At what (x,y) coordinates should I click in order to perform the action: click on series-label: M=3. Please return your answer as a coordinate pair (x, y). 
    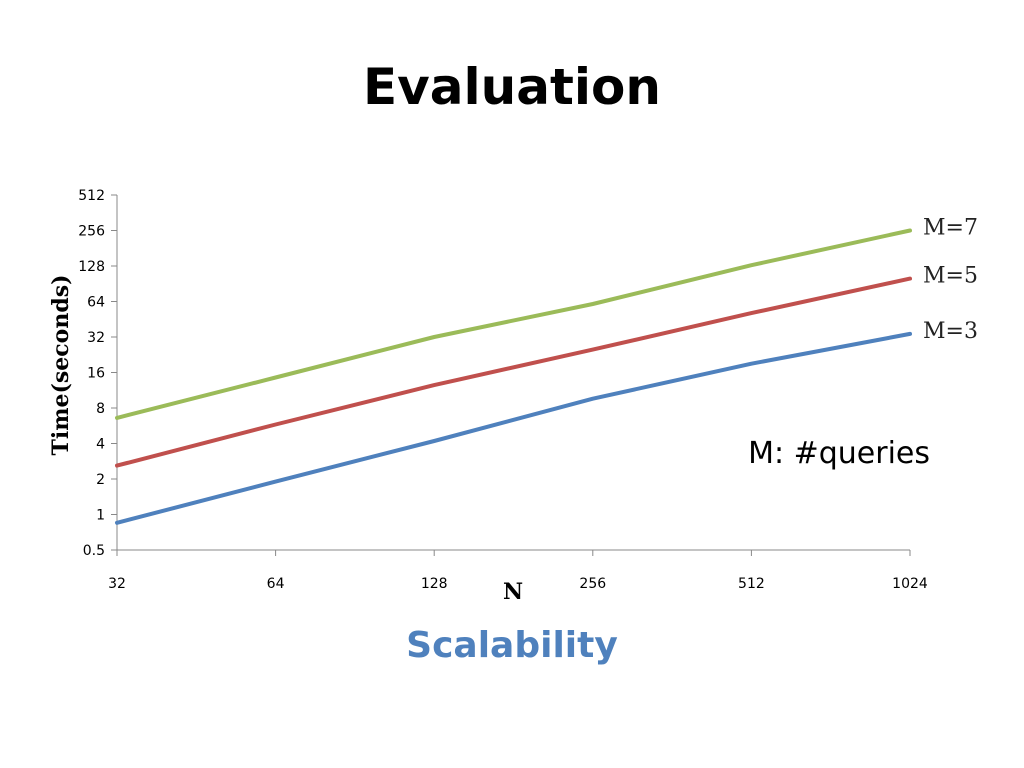
    Looking at the image, I should click on (950, 331).